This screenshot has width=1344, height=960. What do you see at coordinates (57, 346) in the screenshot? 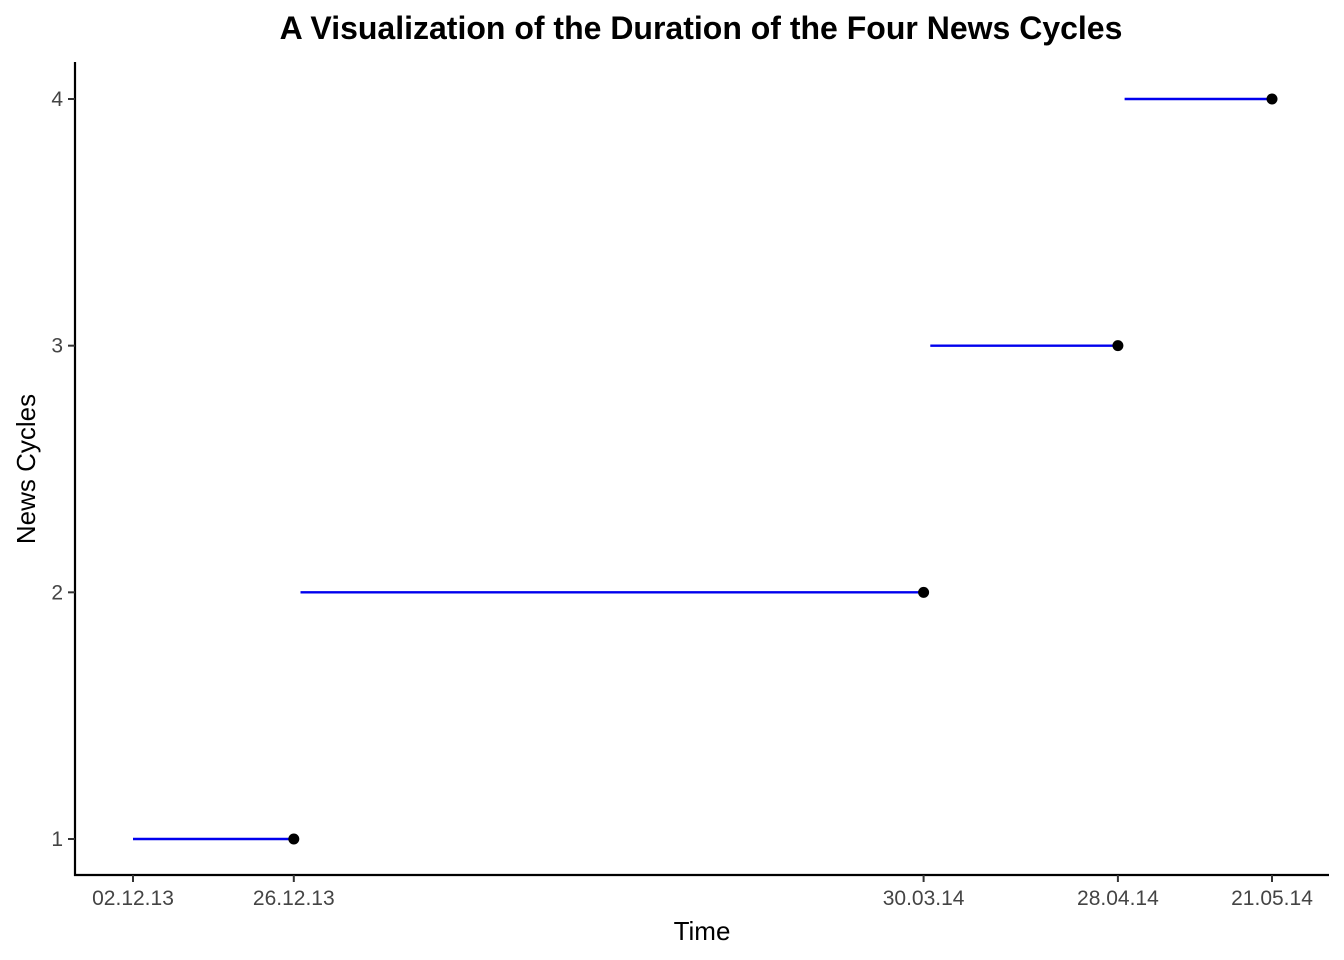
I see `y-tick-label-3: 3` at bounding box center [57, 346].